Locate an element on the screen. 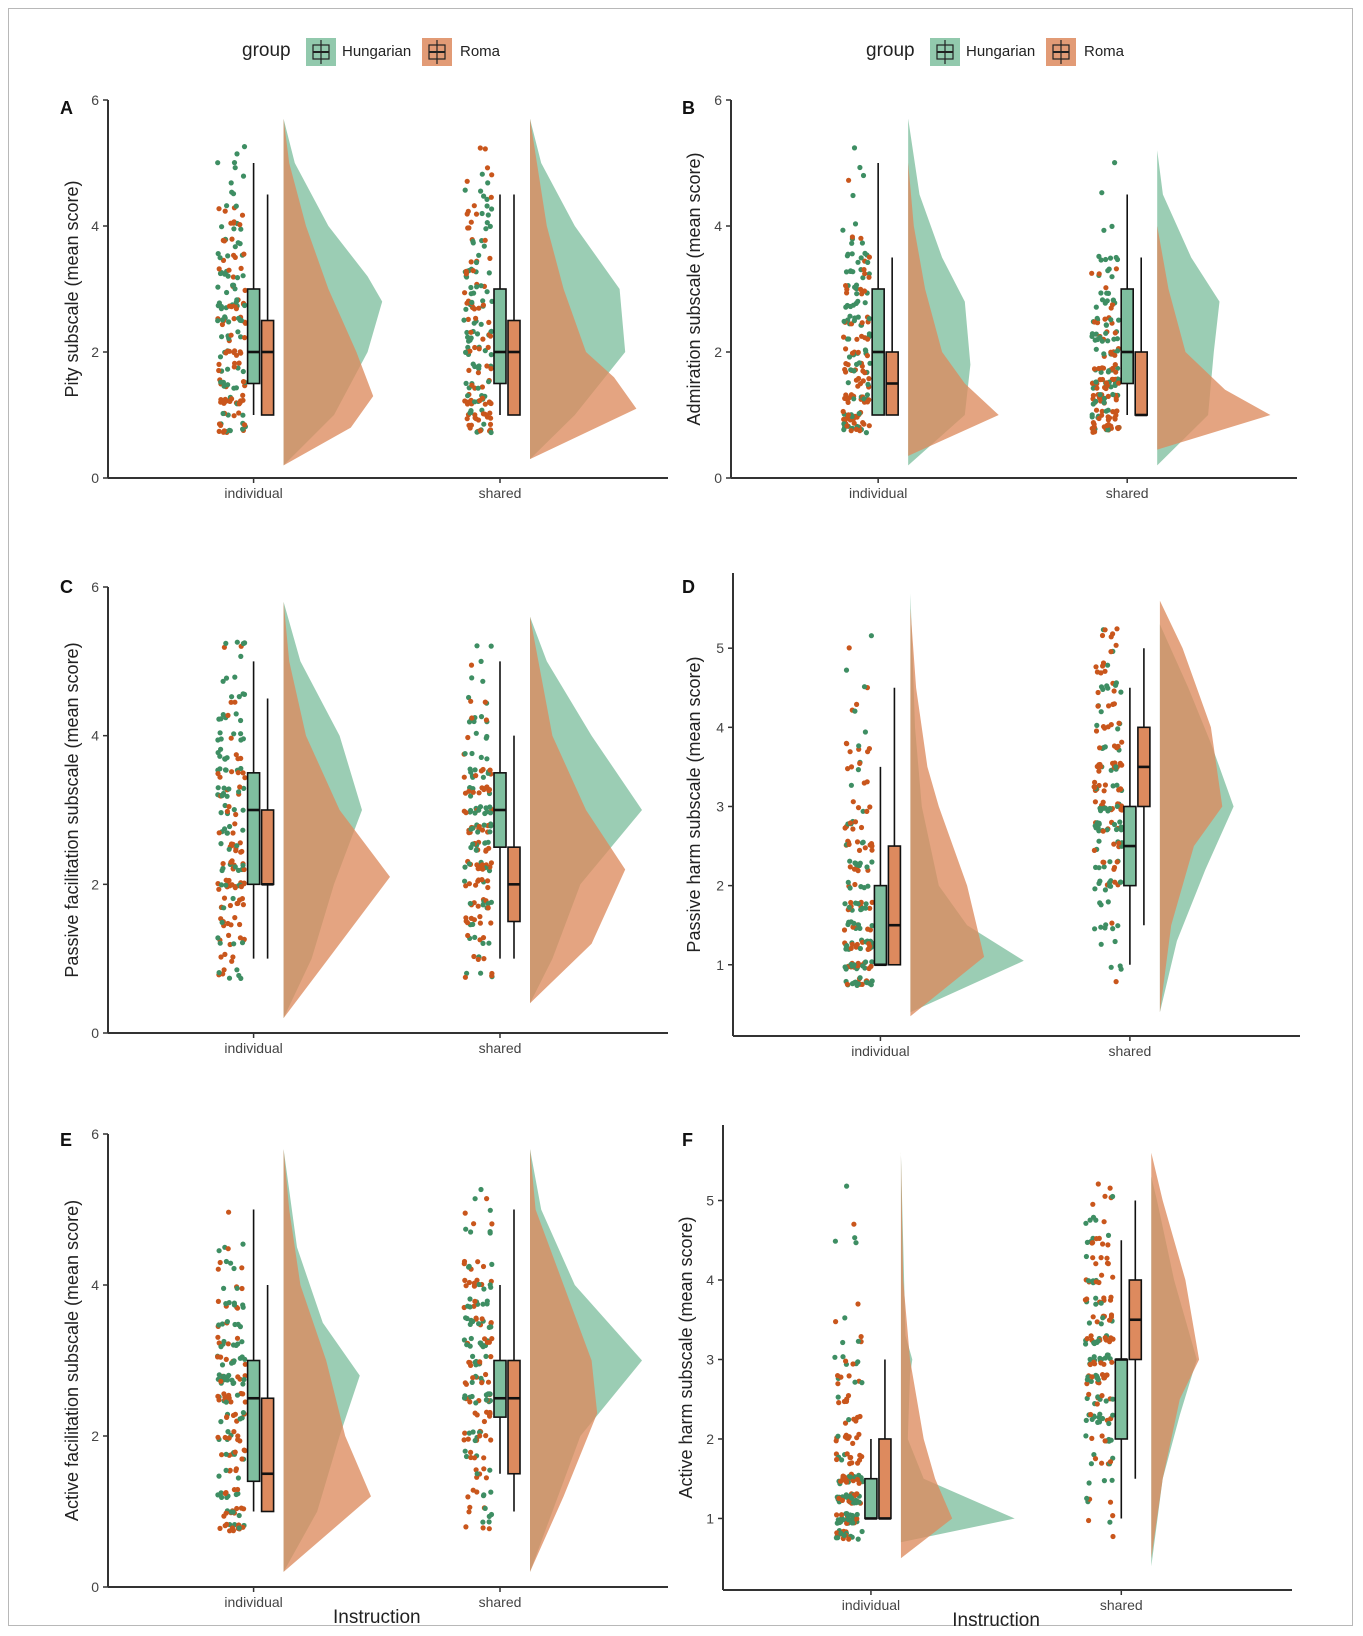 The image size is (1363, 1636). panel-letter: D is located at coordinates (688, 587).